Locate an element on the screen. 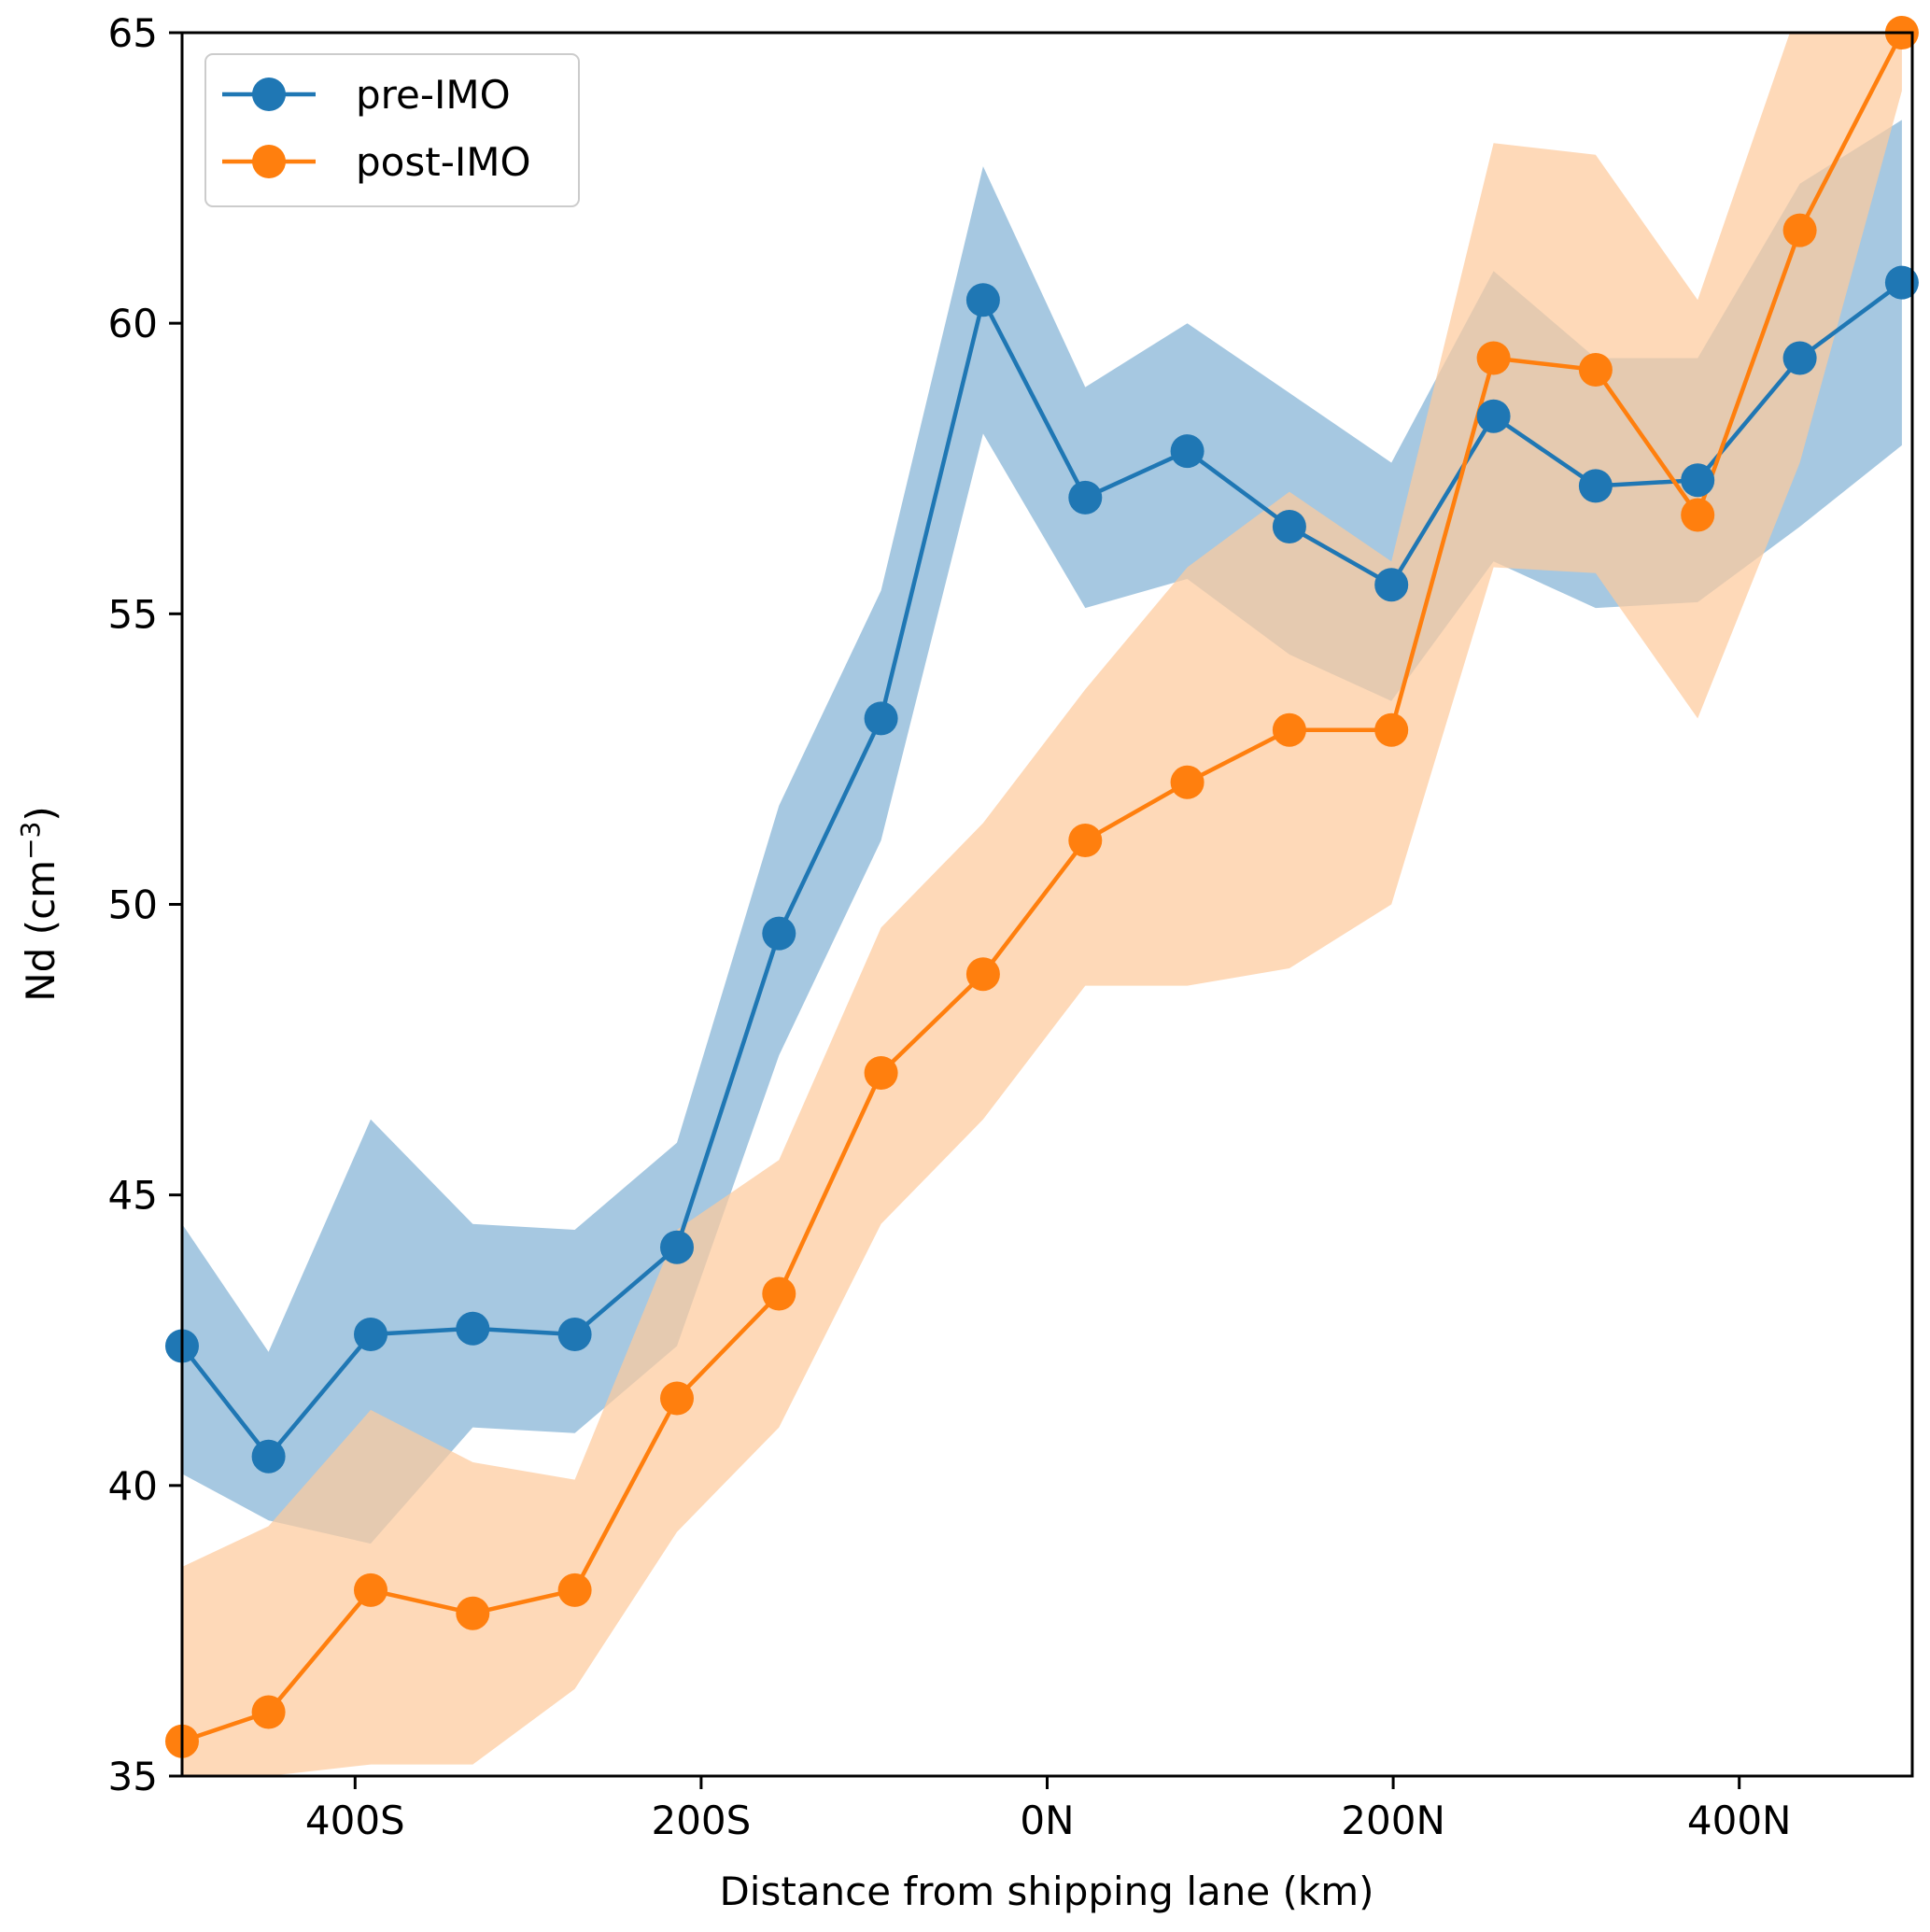  y-axis-label-superscript: −3 is located at coordinates (31, 841).